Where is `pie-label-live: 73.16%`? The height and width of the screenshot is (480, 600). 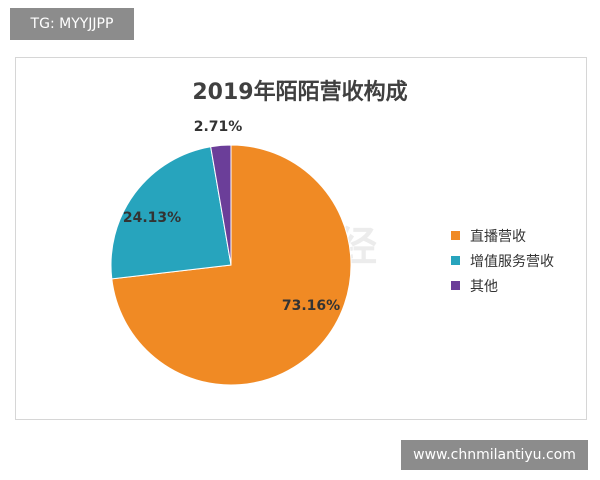 pie-label-live: 73.16% is located at coordinates (311, 306).